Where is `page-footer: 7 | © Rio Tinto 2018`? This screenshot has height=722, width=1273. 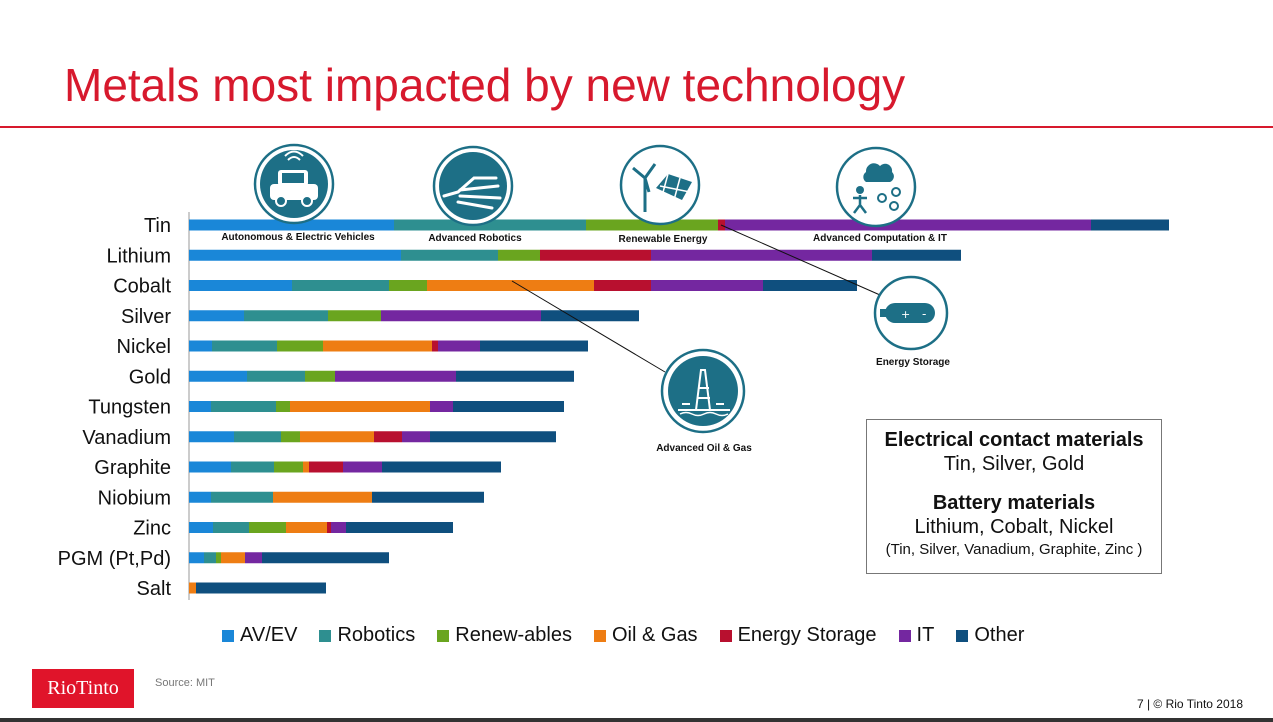
page-footer: 7 | © Rio Tinto 2018 is located at coordinates (1189, 704).